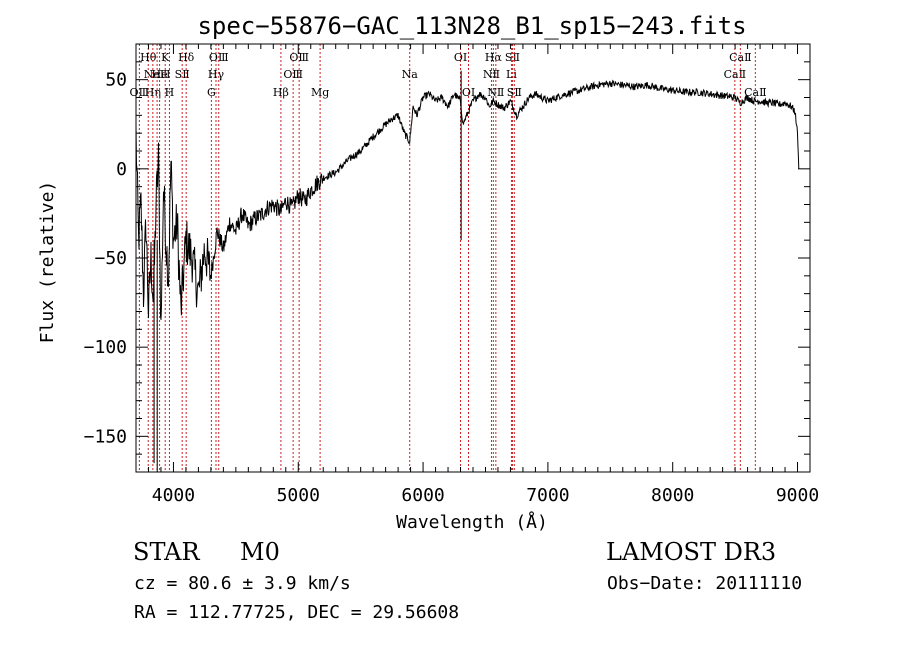 Image resolution: width=900 pixels, height=649 pixels. What do you see at coordinates (691, 552) in the screenshot?
I see `survey-name: LAMOST DR3` at bounding box center [691, 552].